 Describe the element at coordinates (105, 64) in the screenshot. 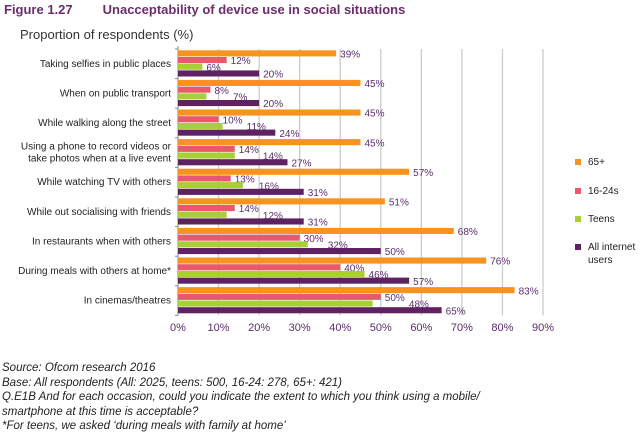

I see `category-label: Taking selfies in public places` at that location.